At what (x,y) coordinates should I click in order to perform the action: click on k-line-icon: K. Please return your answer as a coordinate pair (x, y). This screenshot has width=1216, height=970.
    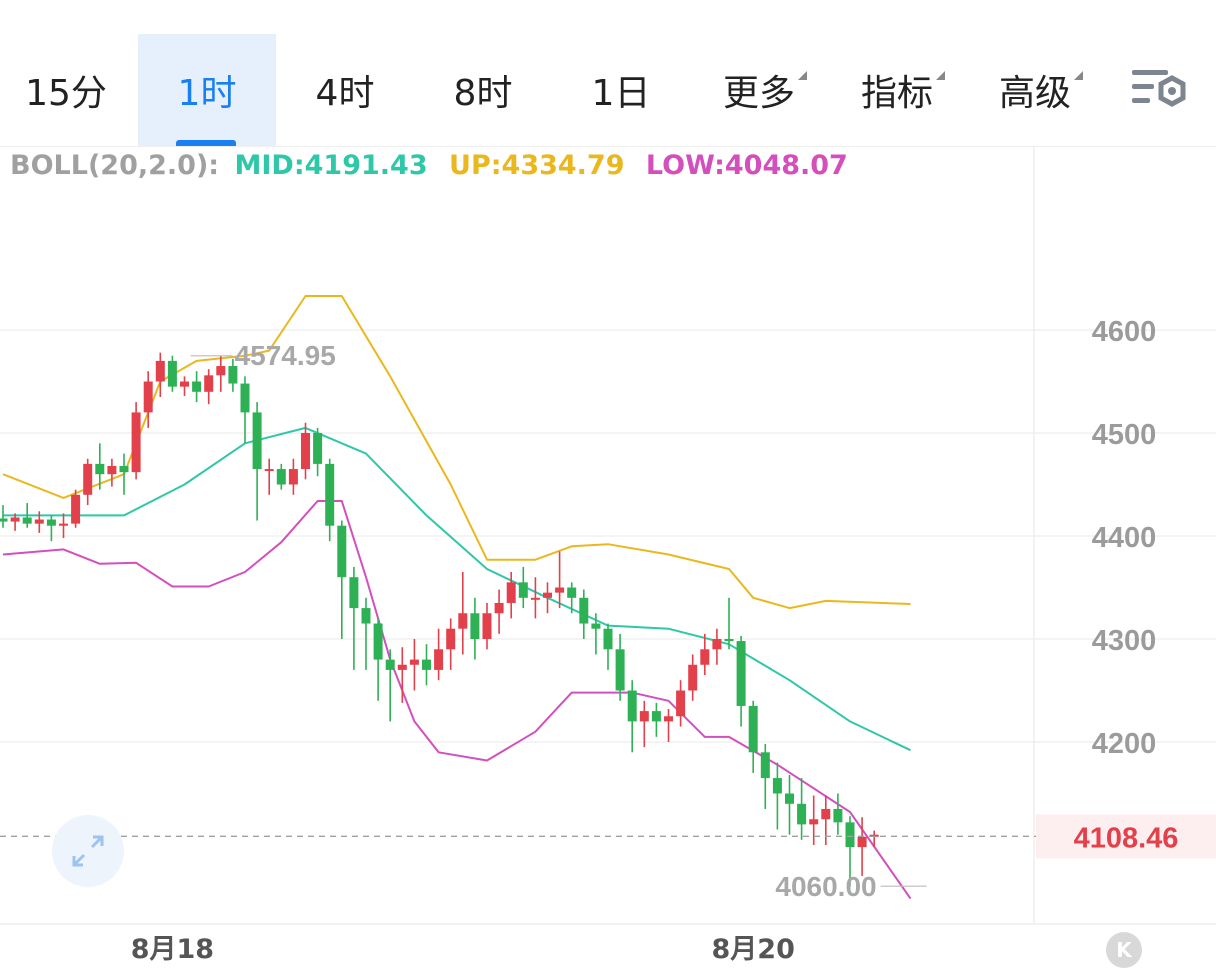
    Looking at the image, I should click on (1124, 950).